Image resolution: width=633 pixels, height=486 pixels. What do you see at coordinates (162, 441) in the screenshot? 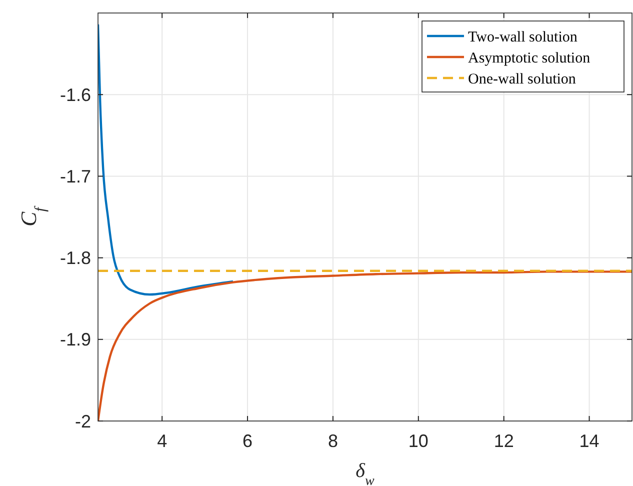
I see `x-tick-label: 4` at bounding box center [162, 441].